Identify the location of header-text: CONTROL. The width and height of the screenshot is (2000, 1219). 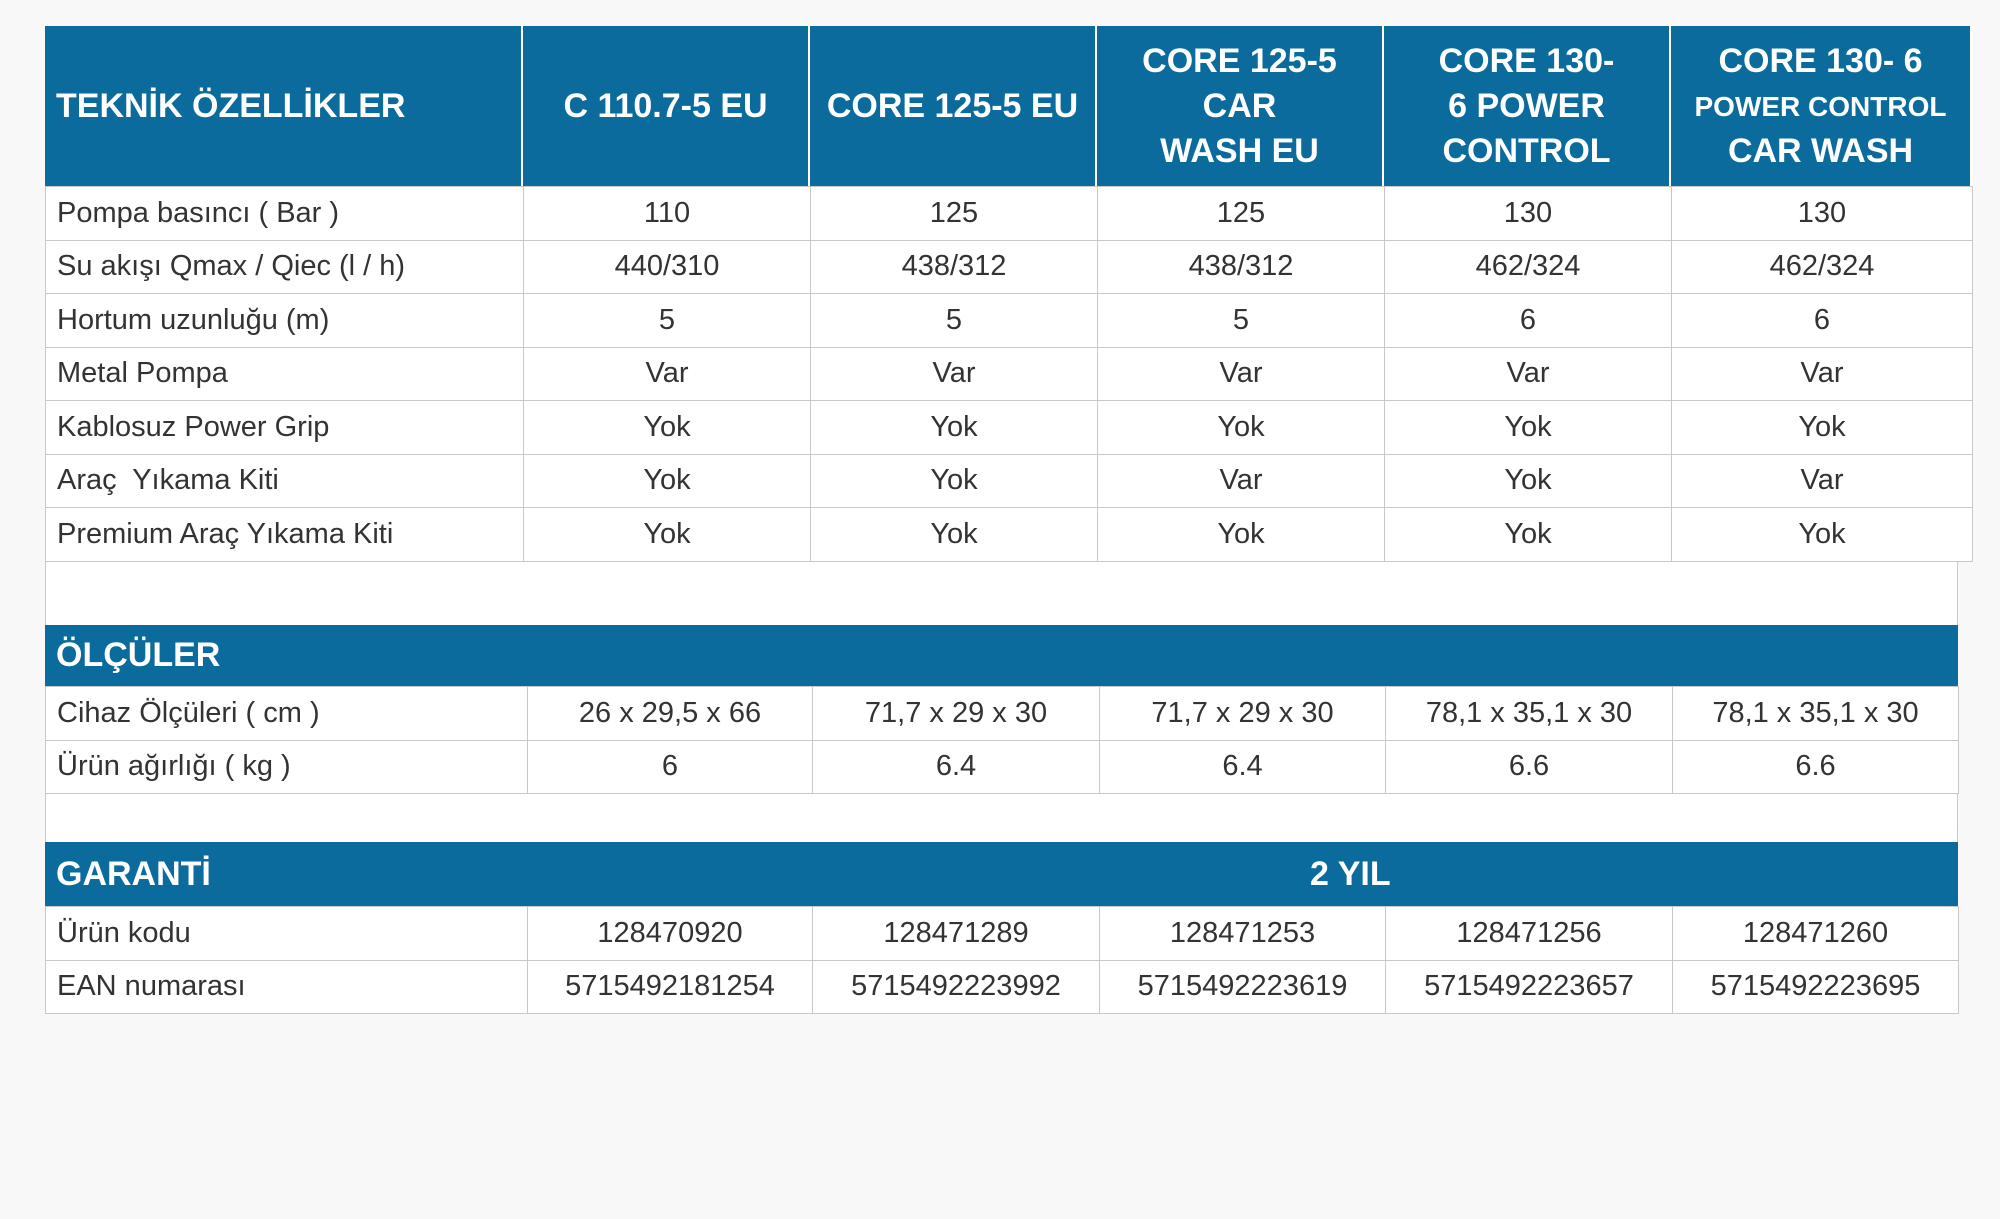
(1526, 150).